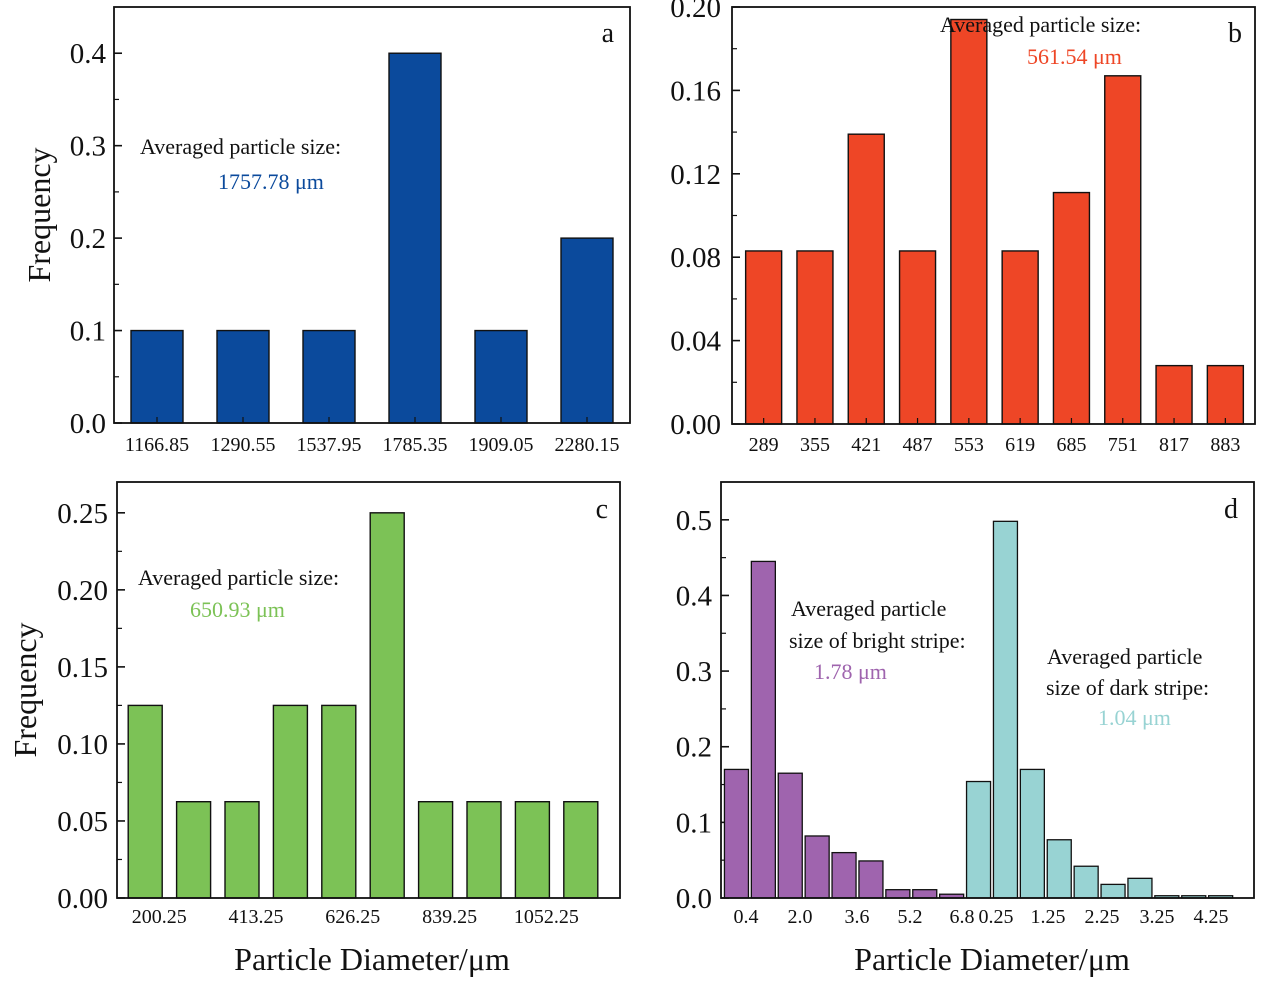  Describe the element at coordinates (1174, 445) in the screenshot. I see `xtick-label: 817` at that location.